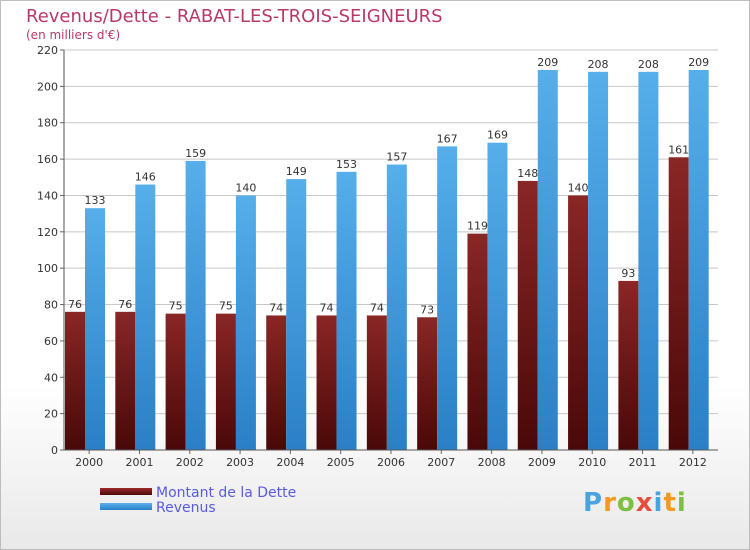 The height and width of the screenshot is (550, 750). Describe the element at coordinates (226, 493) in the screenshot. I see `legend-label-debt: Montant de la Dette` at that location.